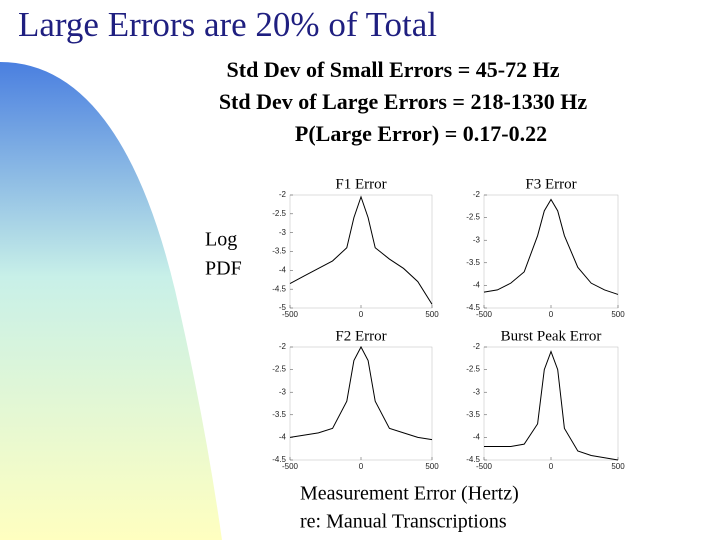 The height and width of the screenshot is (540, 720). Describe the element at coordinates (550, 184) in the screenshot. I see `chart-title: F3 Error` at that location.